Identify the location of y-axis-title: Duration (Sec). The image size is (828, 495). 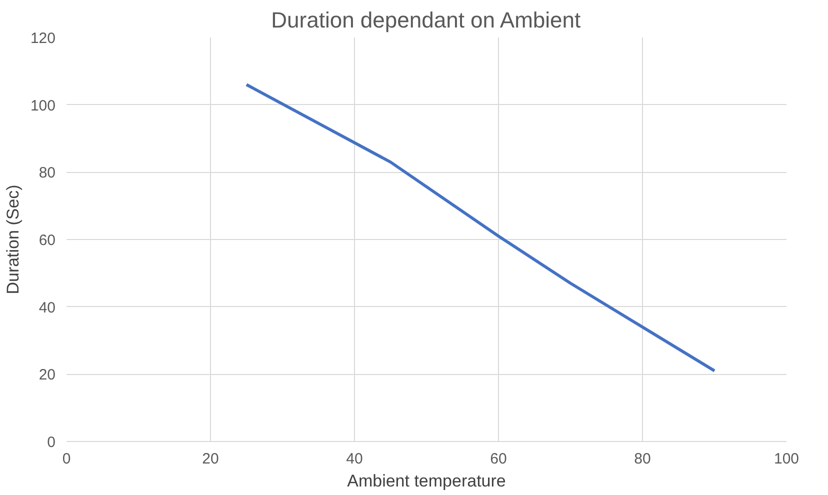
(12, 239).